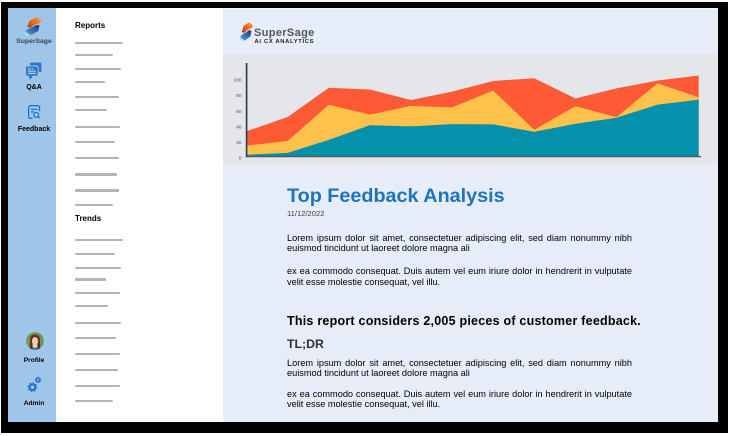  I want to click on svg-text: 40, so click(239, 126).